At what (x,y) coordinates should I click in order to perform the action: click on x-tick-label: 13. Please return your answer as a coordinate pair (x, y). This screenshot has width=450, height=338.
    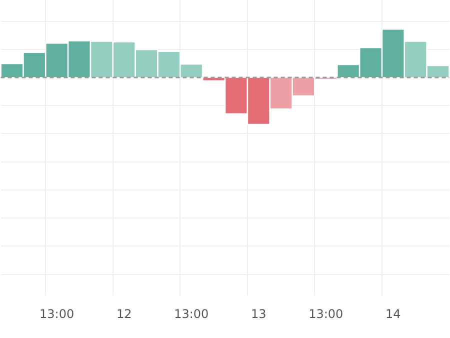
    Looking at the image, I should click on (258, 313).